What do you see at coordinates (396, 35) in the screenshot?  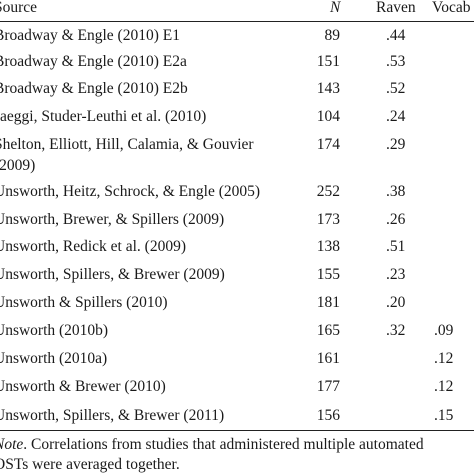 I see `row-raven: .44` at bounding box center [396, 35].